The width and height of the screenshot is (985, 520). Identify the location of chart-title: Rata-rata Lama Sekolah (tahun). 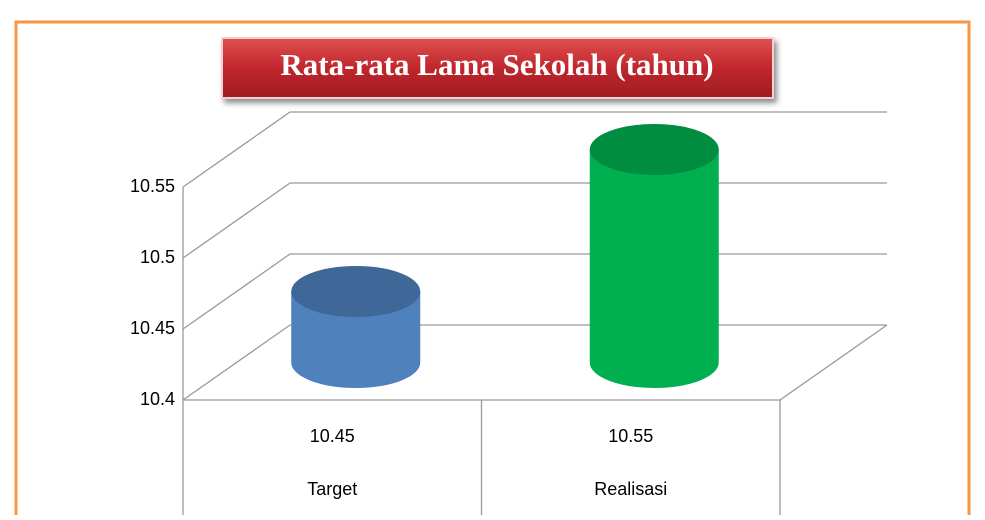
(496, 64).